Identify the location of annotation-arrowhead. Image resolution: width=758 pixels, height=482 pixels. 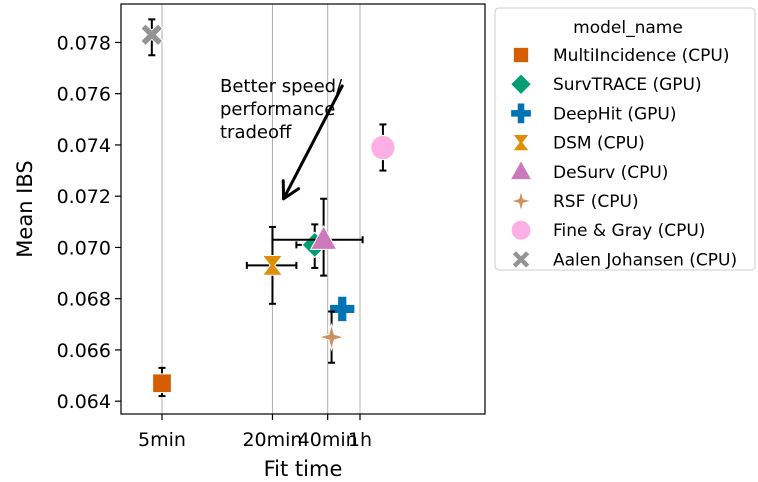
(291, 190).